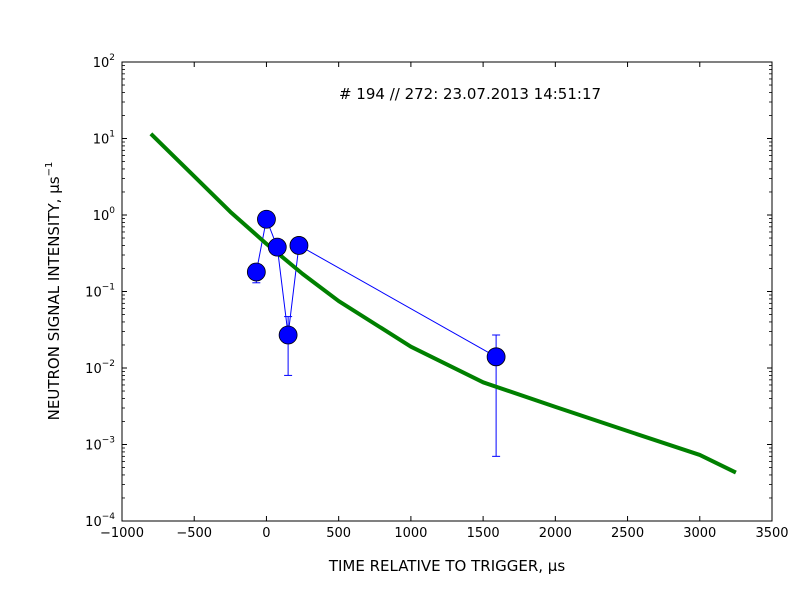  What do you see at coordinates (108, 441) in the screenshot?
I see `y-tick-label-exponent: −3` at bounding box center [108, 441].